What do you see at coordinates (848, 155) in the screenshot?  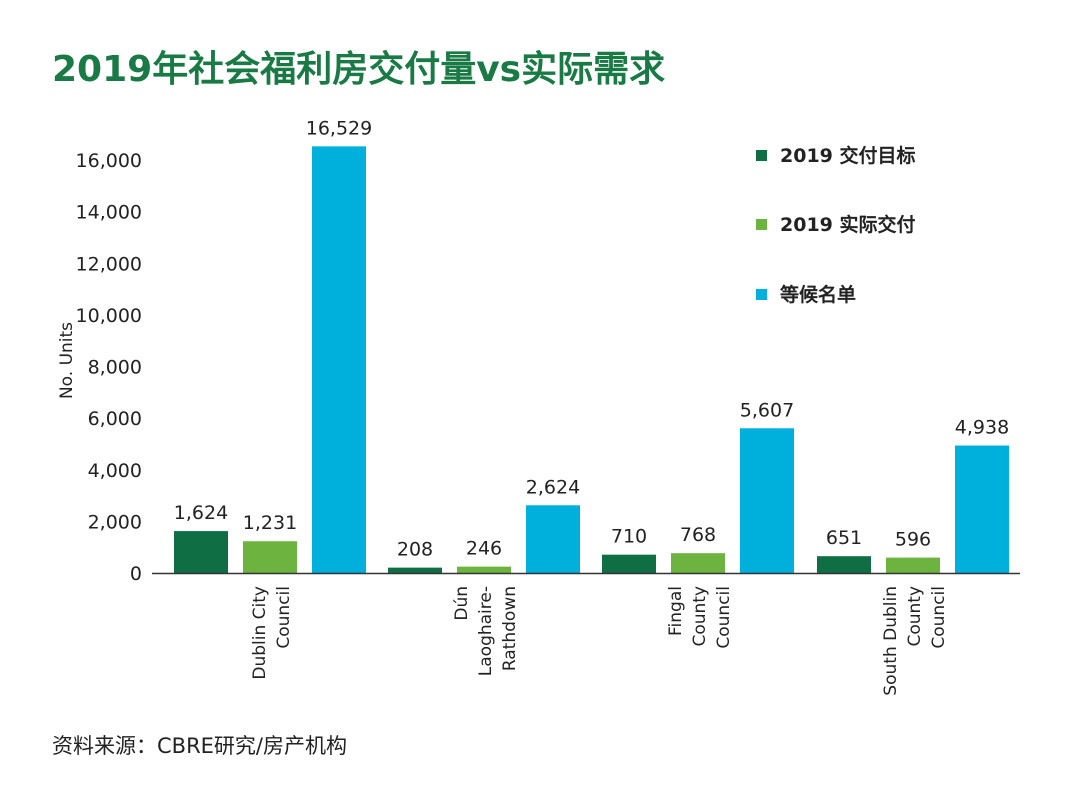 I see `legend-label: 2019 交付目标` at bounding box center [848, 155].